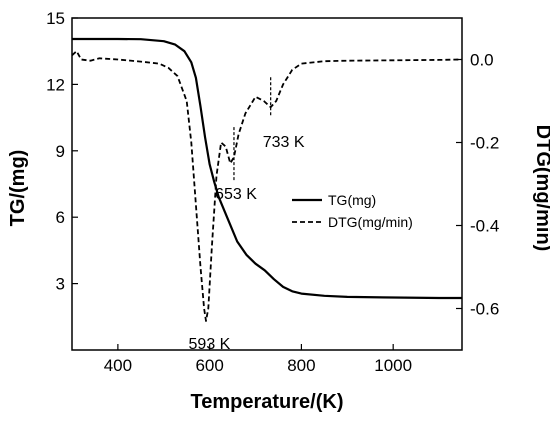  What do you see at coordinates (352, 200) in the screenshot?
I see `legend-label-tg: TG(mg)` at bounding box center [352, 200].